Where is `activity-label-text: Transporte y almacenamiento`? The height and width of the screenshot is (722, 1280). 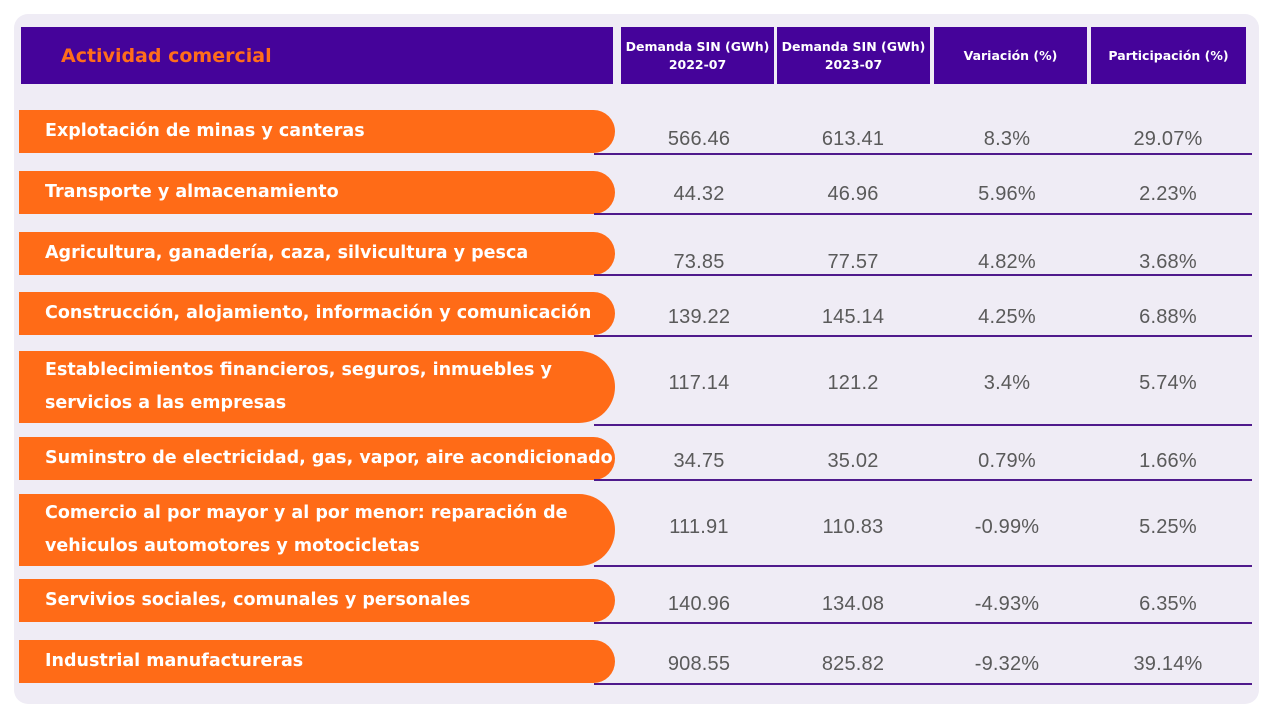
activity-label-text: Transporte y almacenamiento is located at coordinates (192, 192).